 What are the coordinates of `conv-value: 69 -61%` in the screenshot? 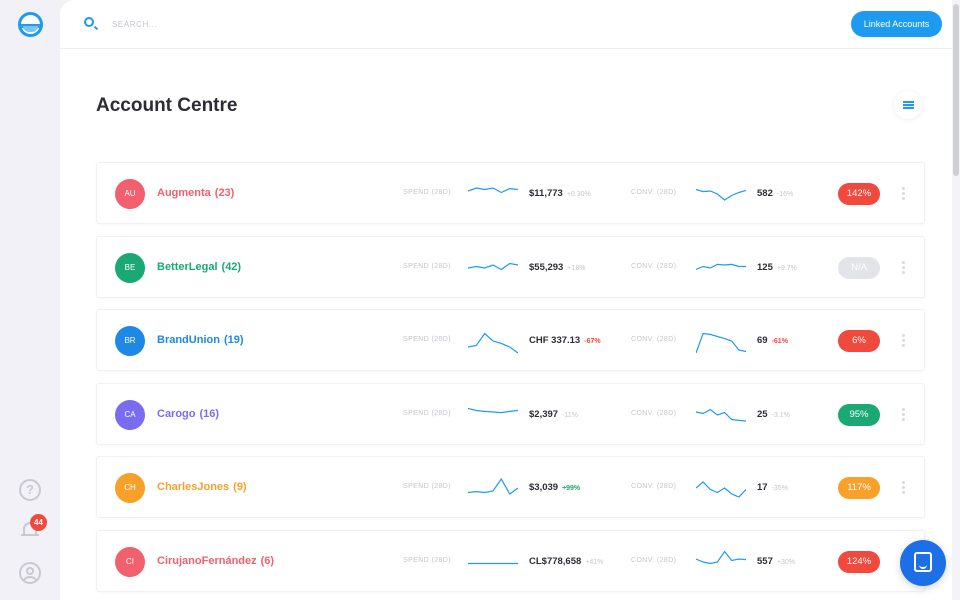 It's located at (772, 340).